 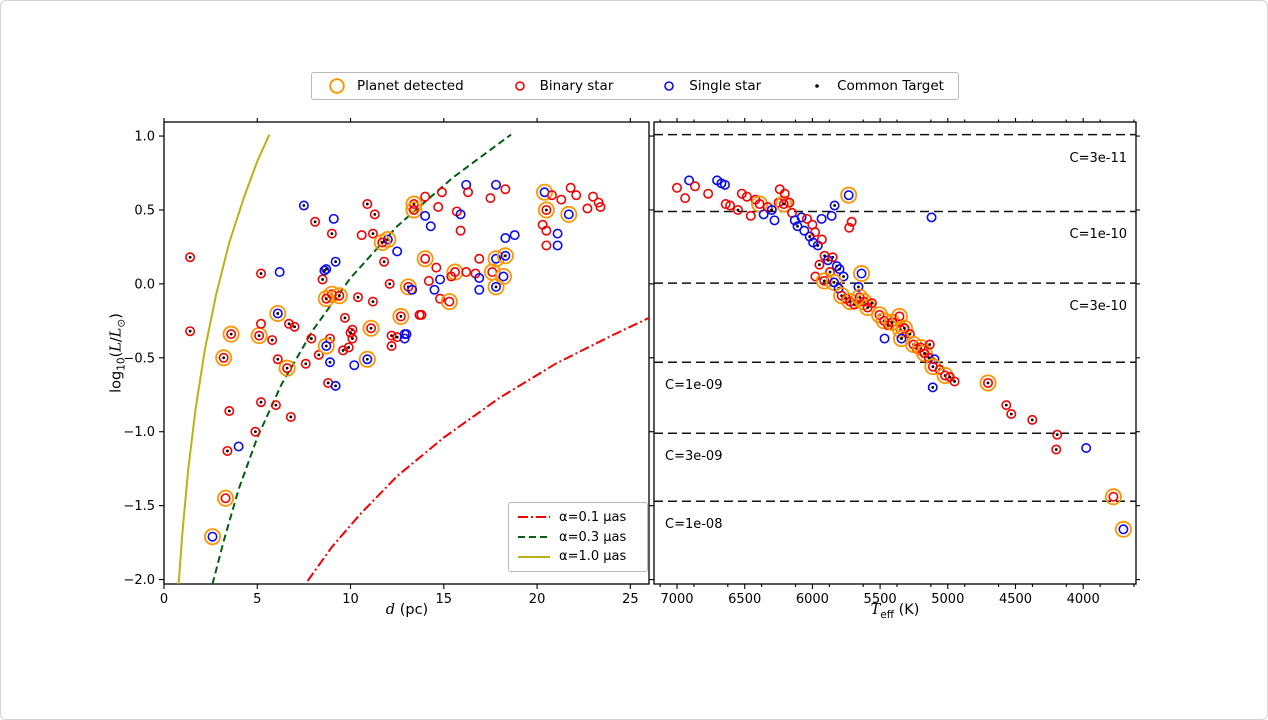 I want to click on tick-label: 25, so click(x=630, y=599).